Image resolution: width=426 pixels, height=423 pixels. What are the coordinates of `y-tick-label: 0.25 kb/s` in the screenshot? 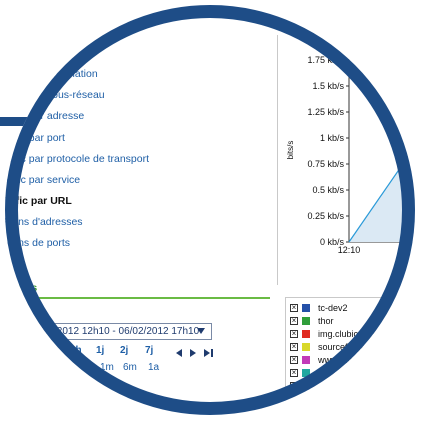 It's located at (325, 216).